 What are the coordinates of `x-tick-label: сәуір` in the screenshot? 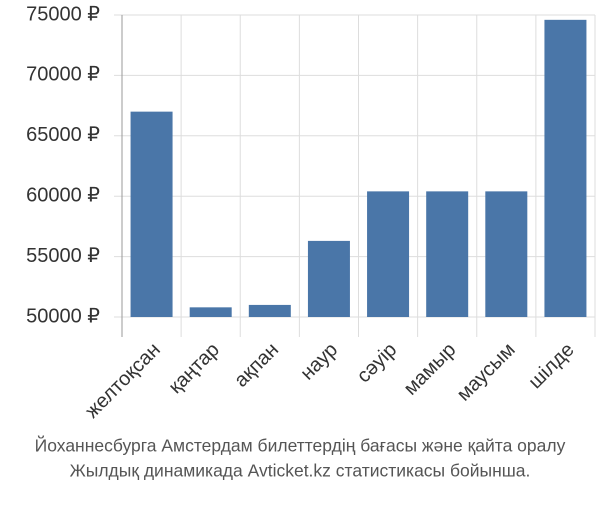 It's located at (377, 363).